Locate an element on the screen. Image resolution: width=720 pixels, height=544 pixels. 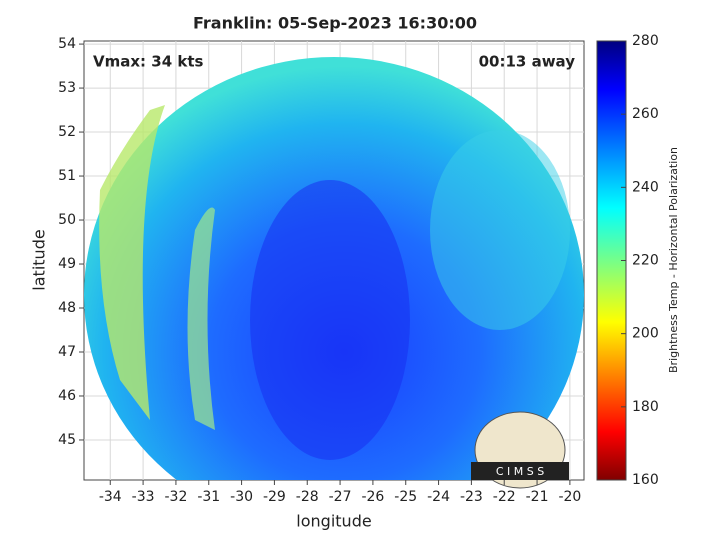
x-tick-label: -20 is located at coordinates (569, 497).